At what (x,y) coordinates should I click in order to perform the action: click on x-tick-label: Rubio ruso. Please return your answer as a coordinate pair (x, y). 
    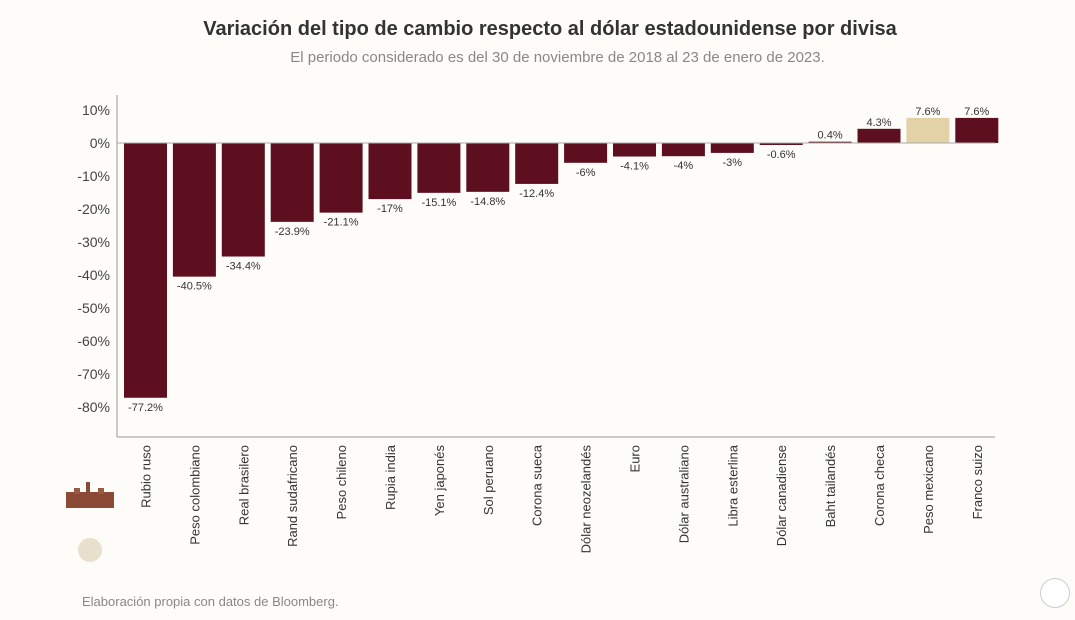
    Looking at the image, I should click on (146, 476).